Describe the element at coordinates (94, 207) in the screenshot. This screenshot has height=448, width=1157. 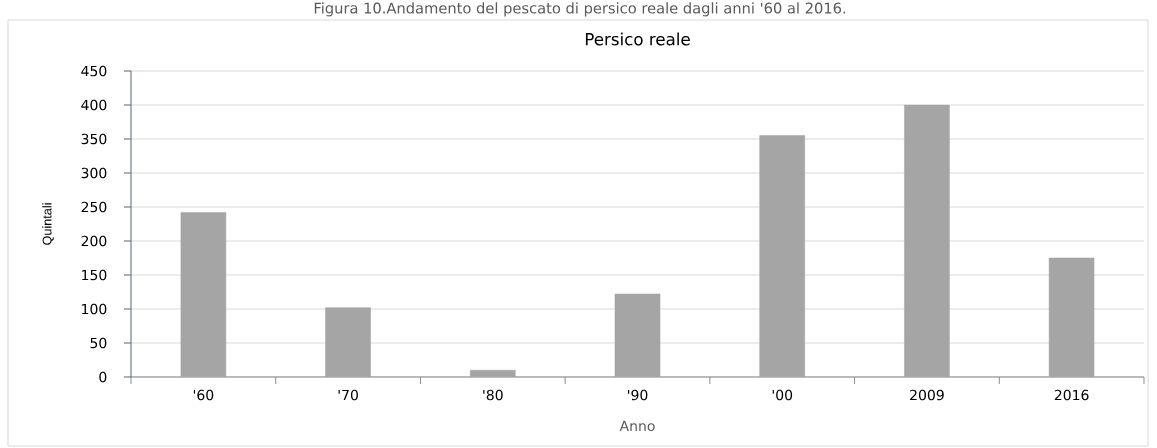
I see `y-tick-label: 250` at that location.